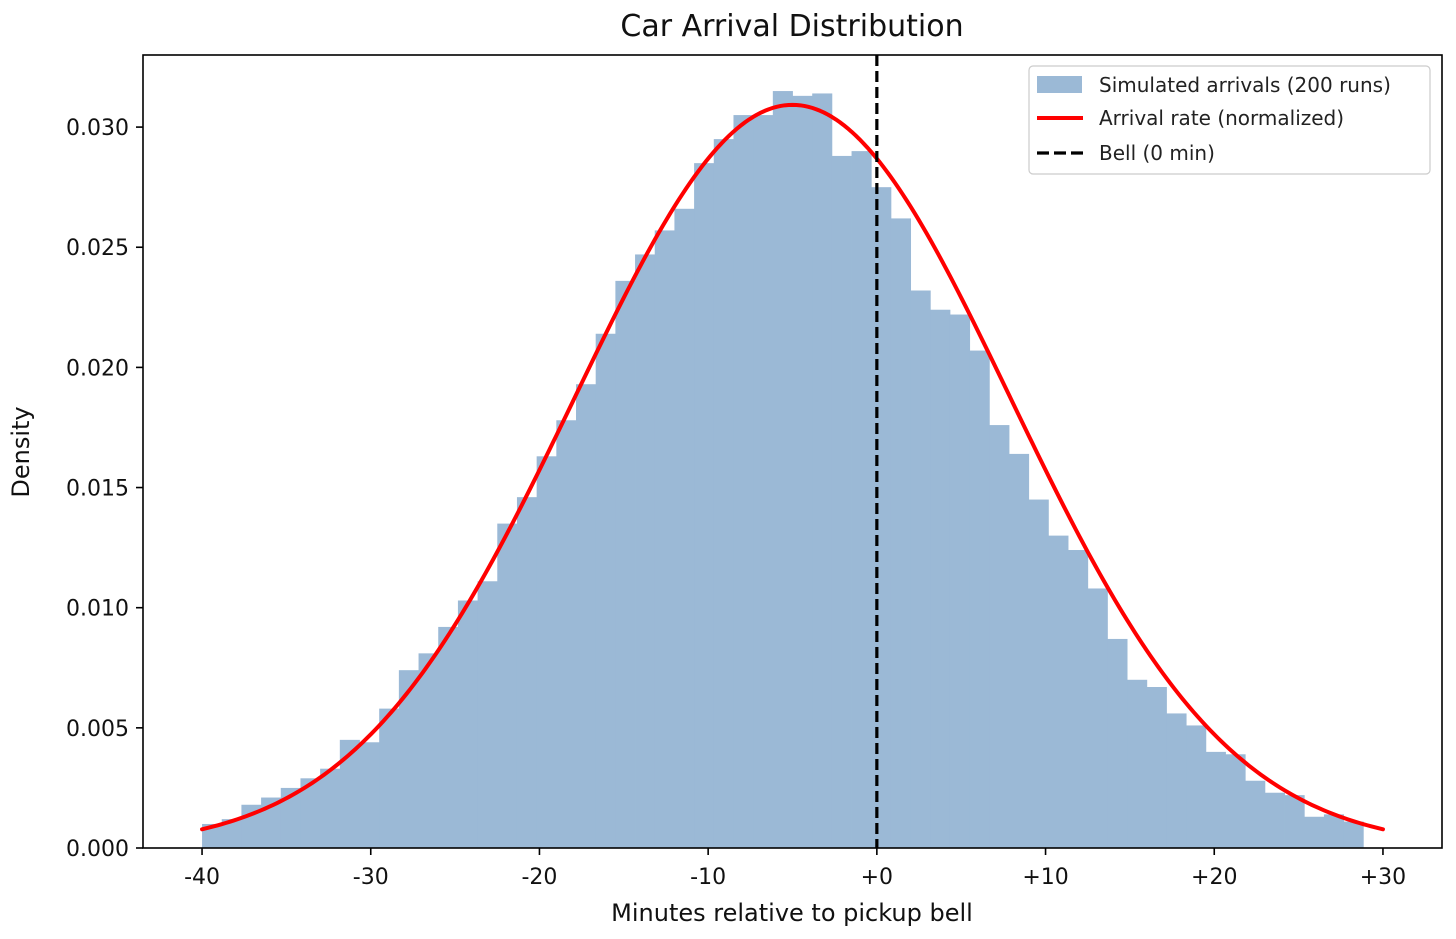 This screenshot has height=939, width=1456. What do you see at coordinates (539, 877) in the screenshot?
I see `x-tick-label: -20` at bounding box center [539, 877].